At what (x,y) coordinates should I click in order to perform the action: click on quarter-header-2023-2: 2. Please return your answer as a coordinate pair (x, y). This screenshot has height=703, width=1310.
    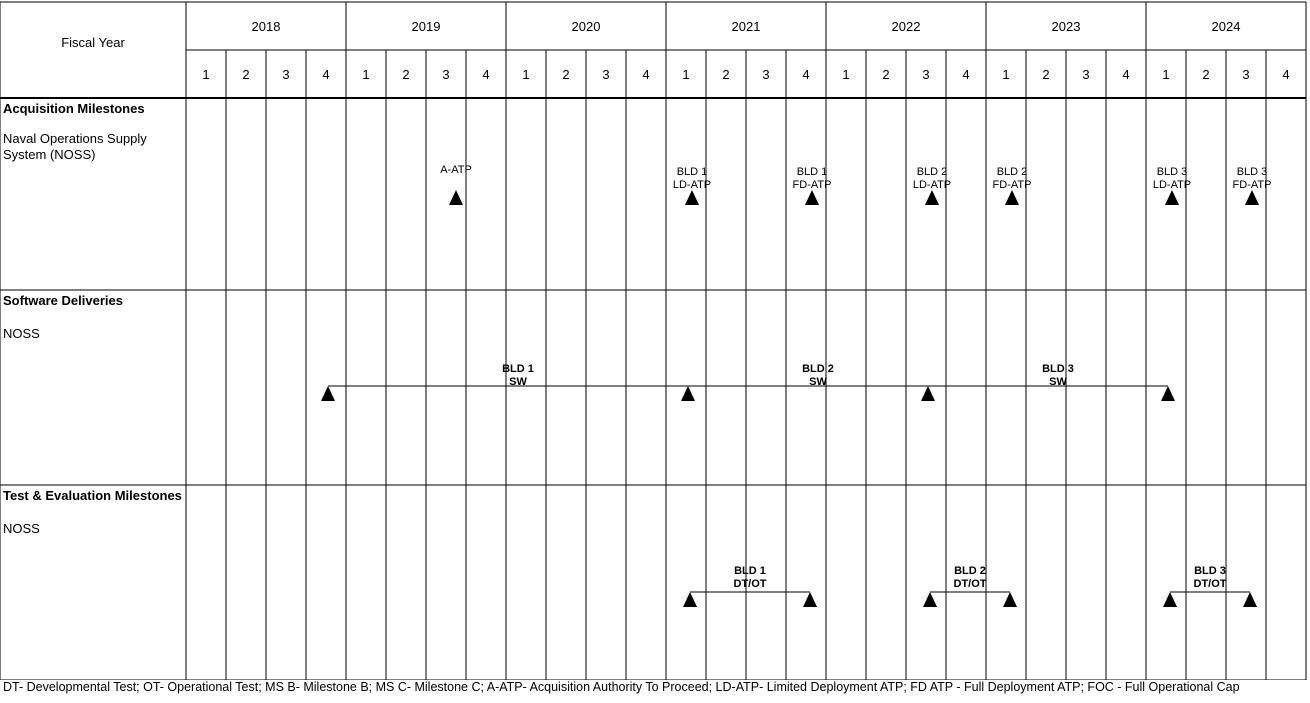
    Looking at the image, I should click on (1045, 74).